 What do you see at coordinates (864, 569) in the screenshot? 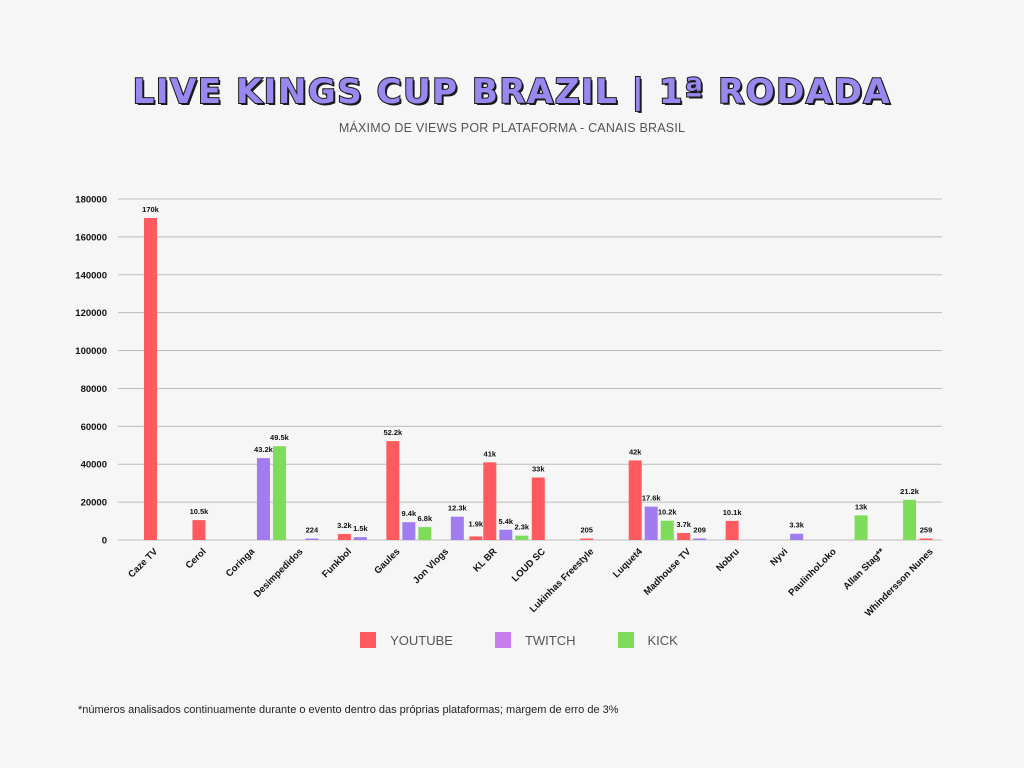
I see `x-tick-label: Allan Stag**` at bounding box center [864, 569].